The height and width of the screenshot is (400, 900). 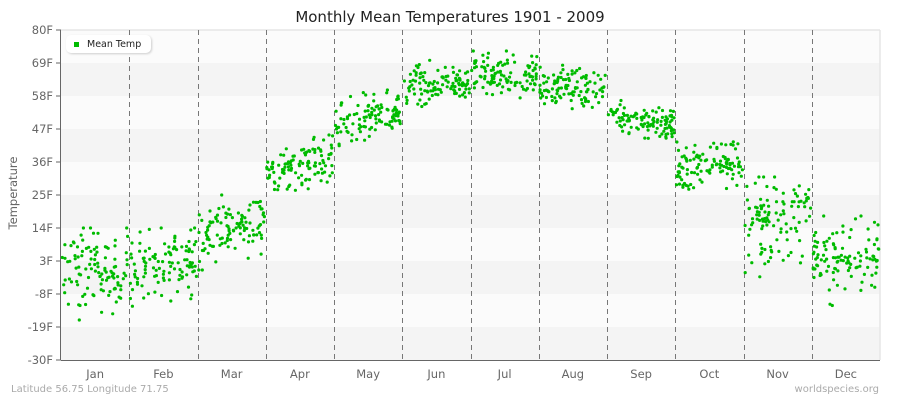 What do you see at coordinates (76, 44) in the screenshot?
I see `legend-swatch-icon` at bounding box center [76, 44].